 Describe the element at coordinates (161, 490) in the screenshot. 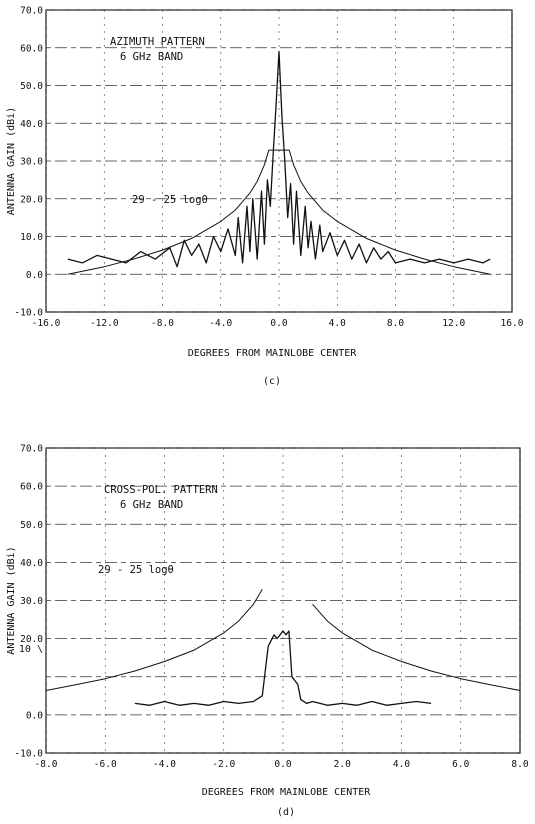

I see `annotation-title: CROSS-POL. PATTERN` at that location.